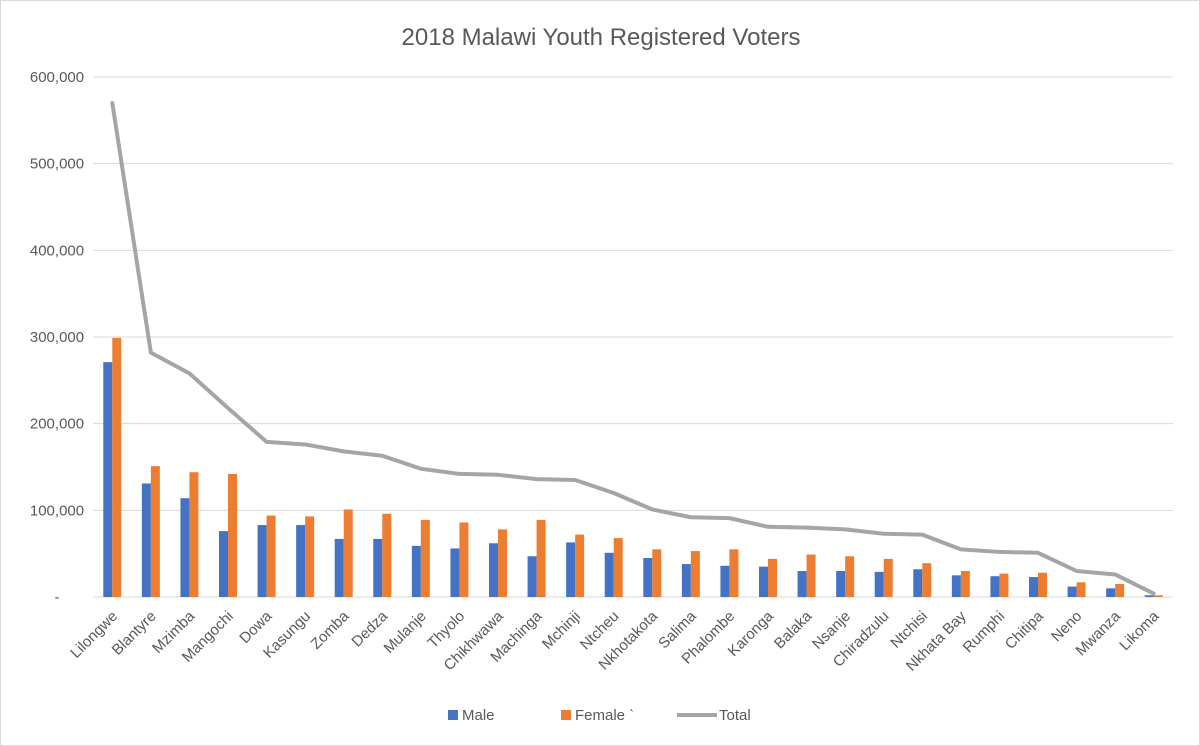  I want to click on bar-female-balaka, so click(811, 575).